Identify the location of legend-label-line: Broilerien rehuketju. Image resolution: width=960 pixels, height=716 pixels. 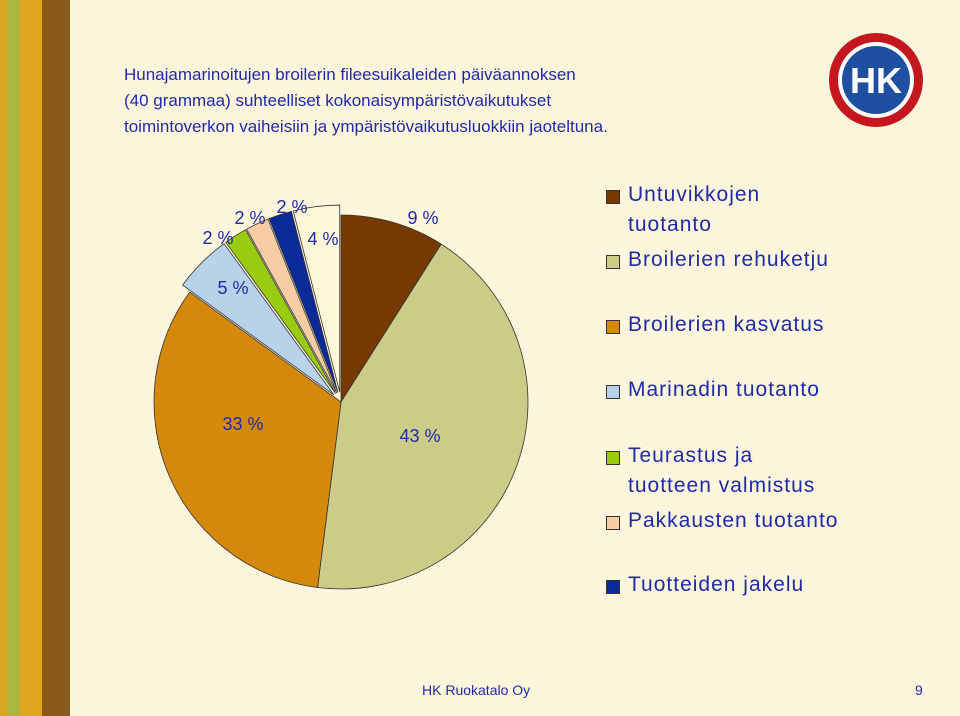
(728, 259).